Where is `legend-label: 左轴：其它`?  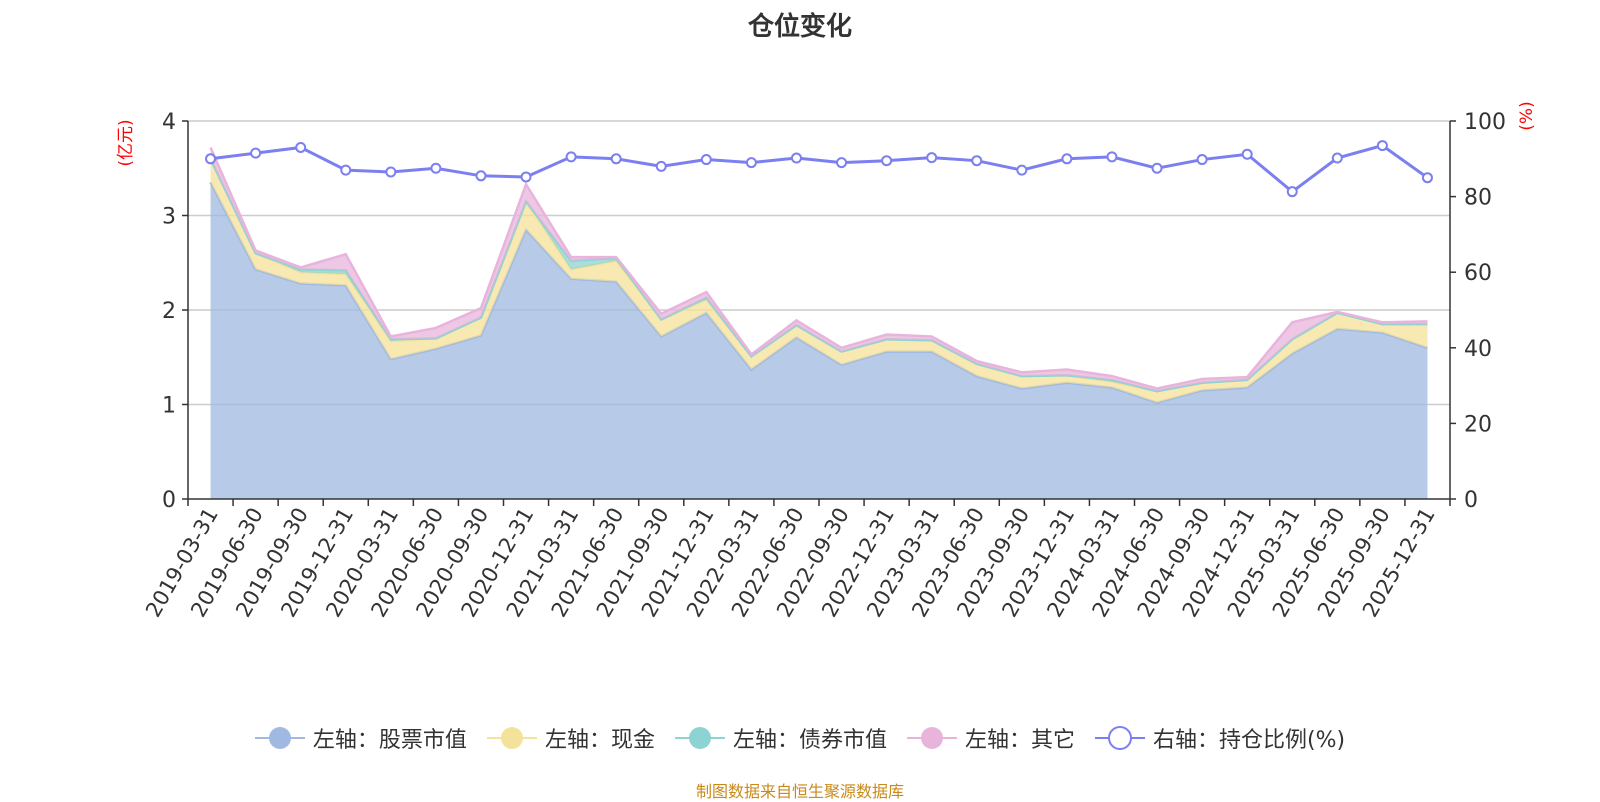
legend-label: 左轴：其它 is located at coordinates (1019, 740).